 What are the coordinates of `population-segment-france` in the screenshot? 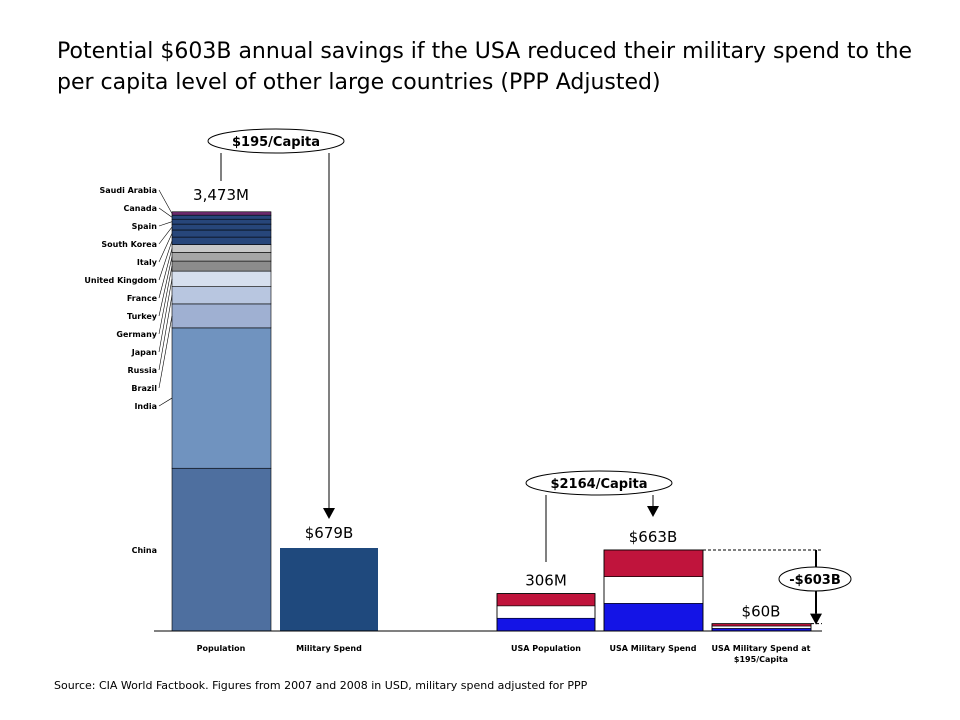 It's located at (221, 248).